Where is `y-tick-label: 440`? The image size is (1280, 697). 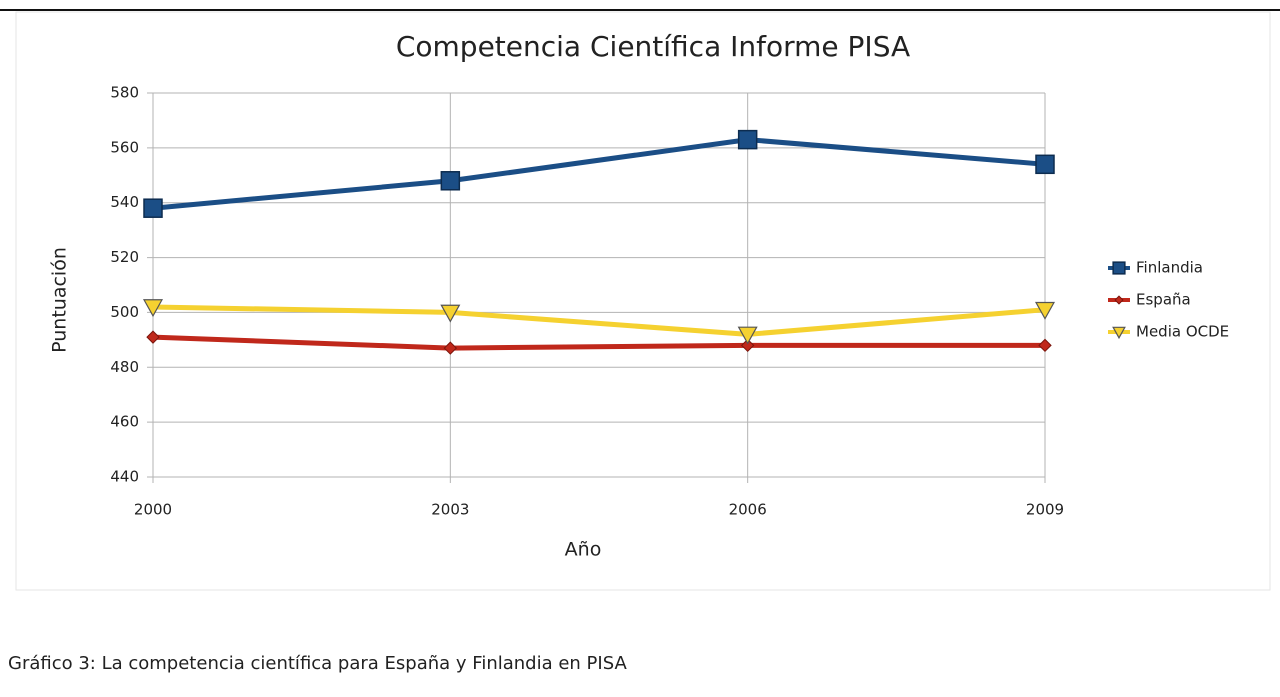 y-tick-label: 440 is located at coordinates (124, 477).